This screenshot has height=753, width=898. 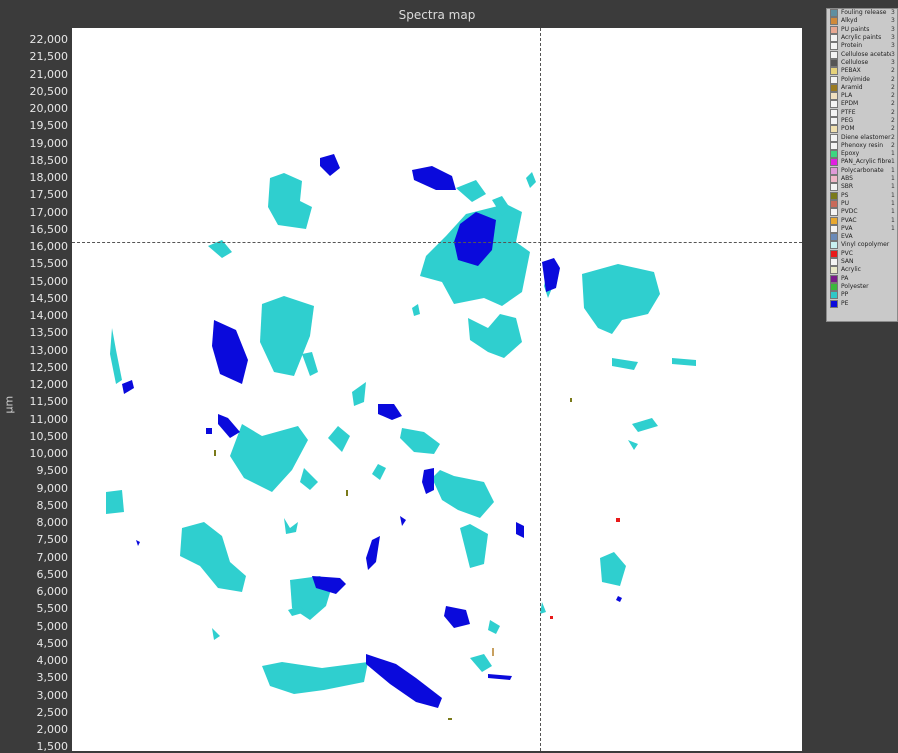 I want to click on y-tick-label: 16,000, so click(x=49, y=246).